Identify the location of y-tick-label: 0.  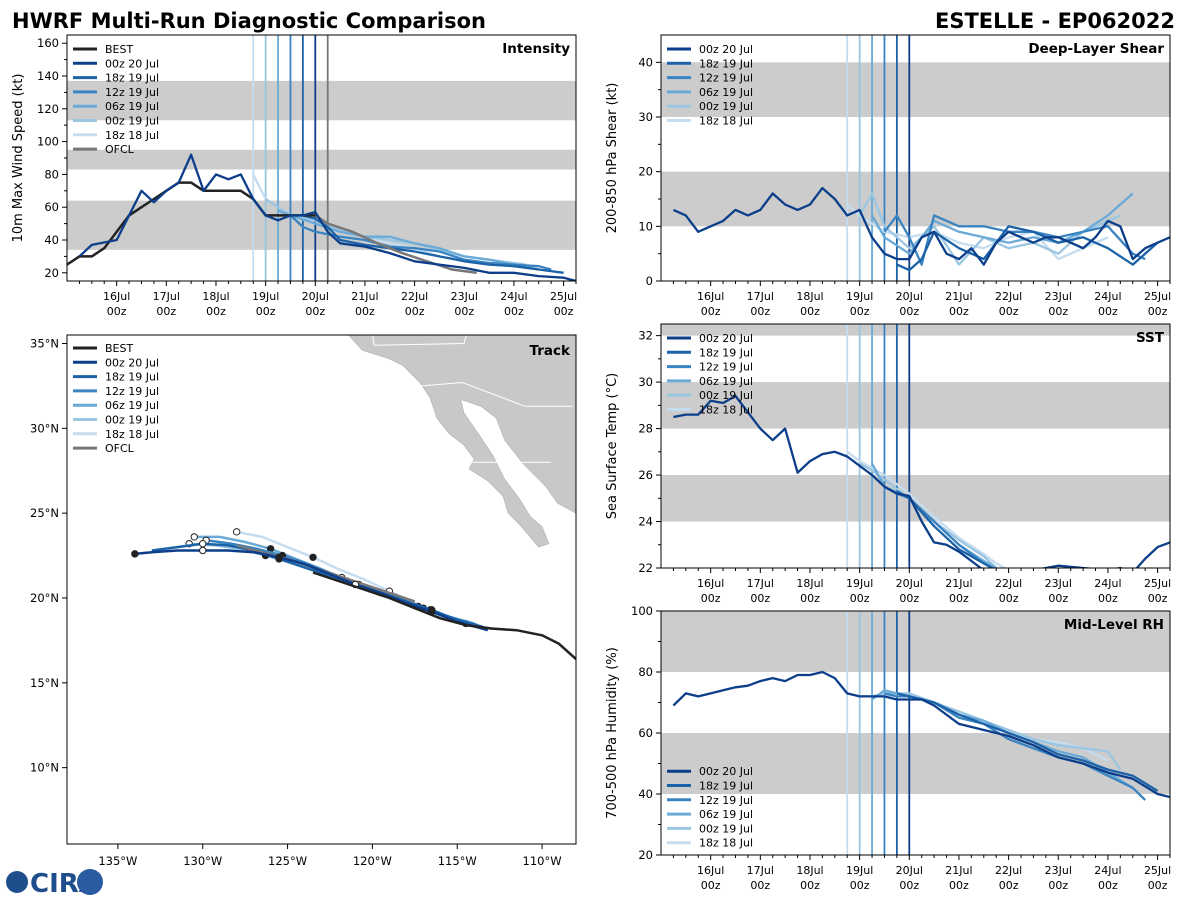
(649, 281).